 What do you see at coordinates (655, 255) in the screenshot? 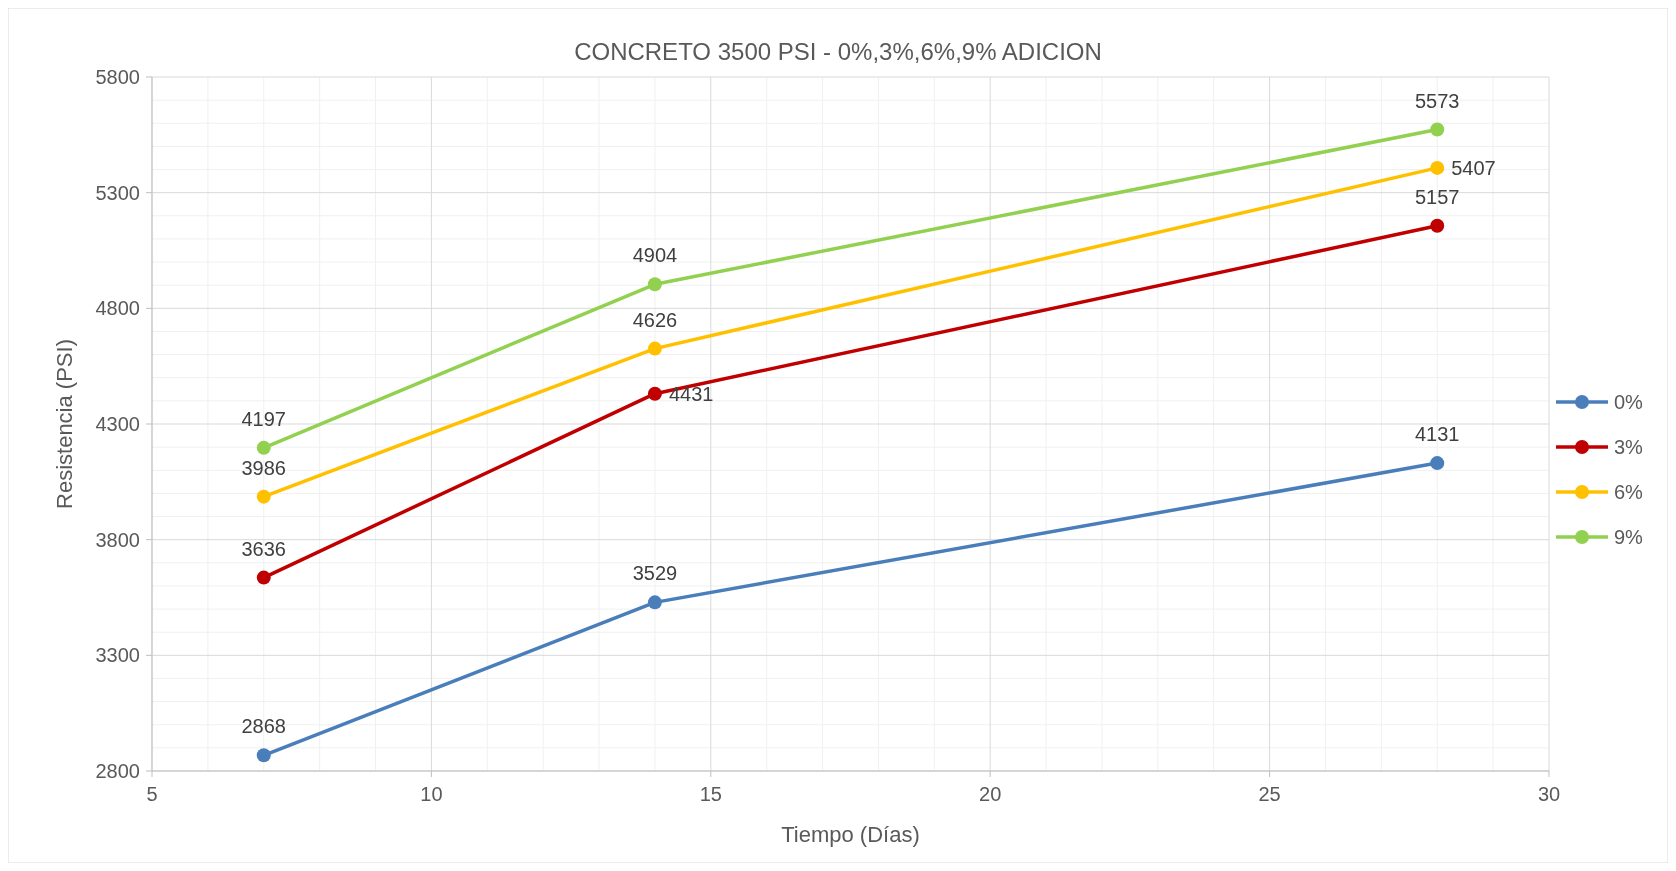
I see `data-label: 4904` at bounding box center [655, 255].